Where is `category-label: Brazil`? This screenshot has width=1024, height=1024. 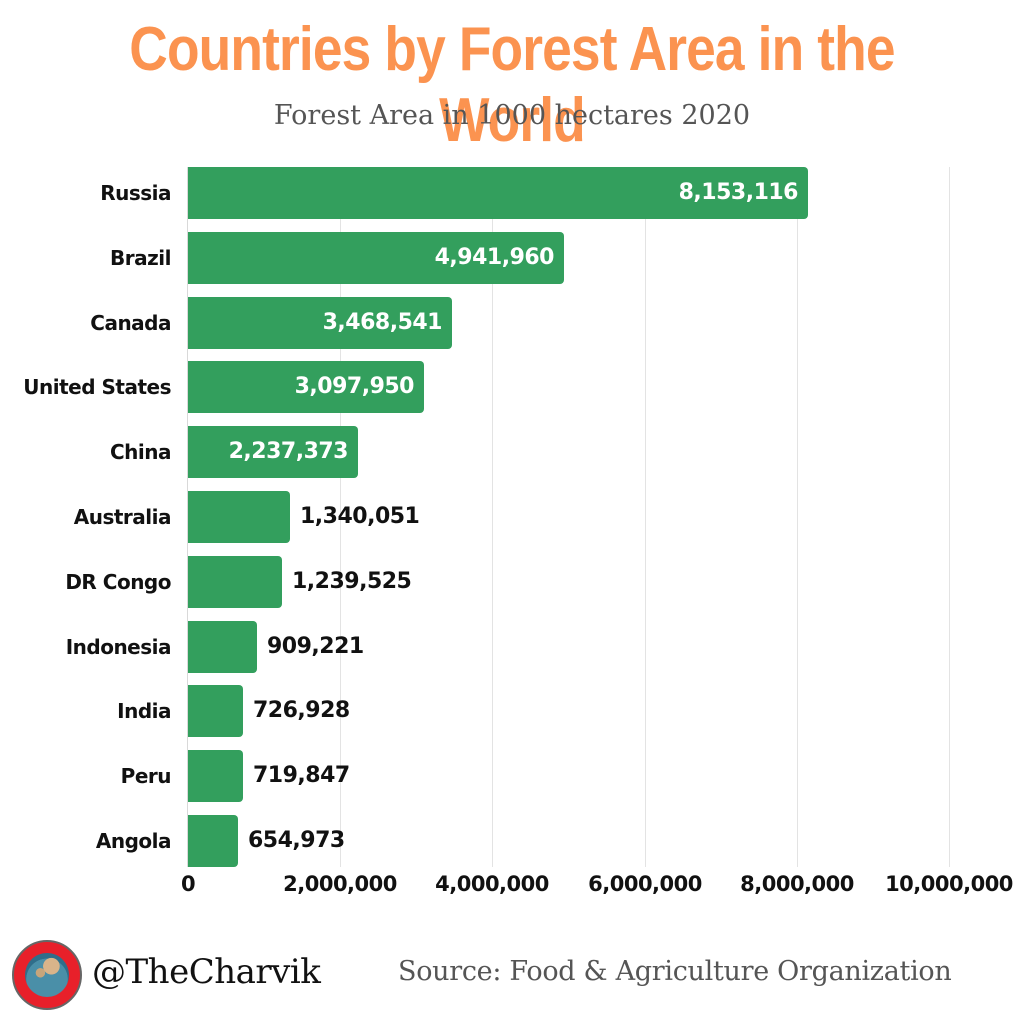 category-label: Brazil is located at coordinates (140, 258).